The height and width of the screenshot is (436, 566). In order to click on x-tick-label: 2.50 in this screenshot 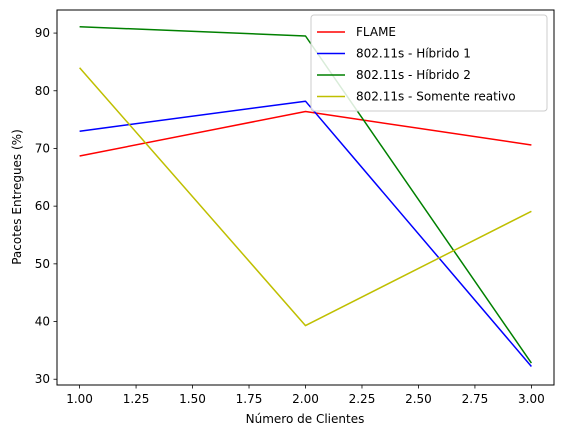, I will do `click(418, 399)`.